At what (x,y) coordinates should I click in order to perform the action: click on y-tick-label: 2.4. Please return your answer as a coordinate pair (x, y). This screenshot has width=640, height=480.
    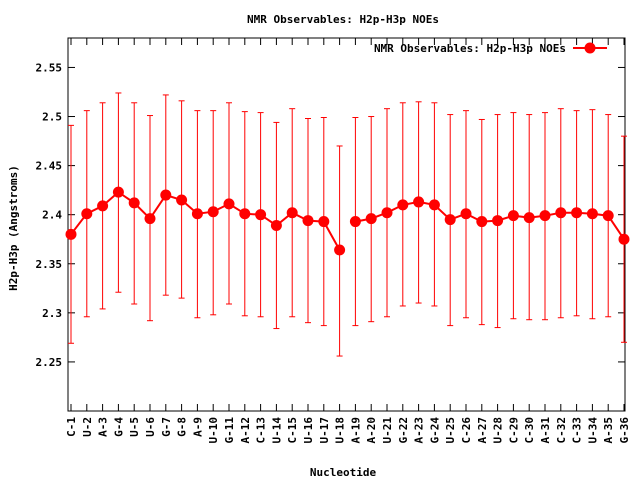
    Looking at the image, I should click on (52, 215).